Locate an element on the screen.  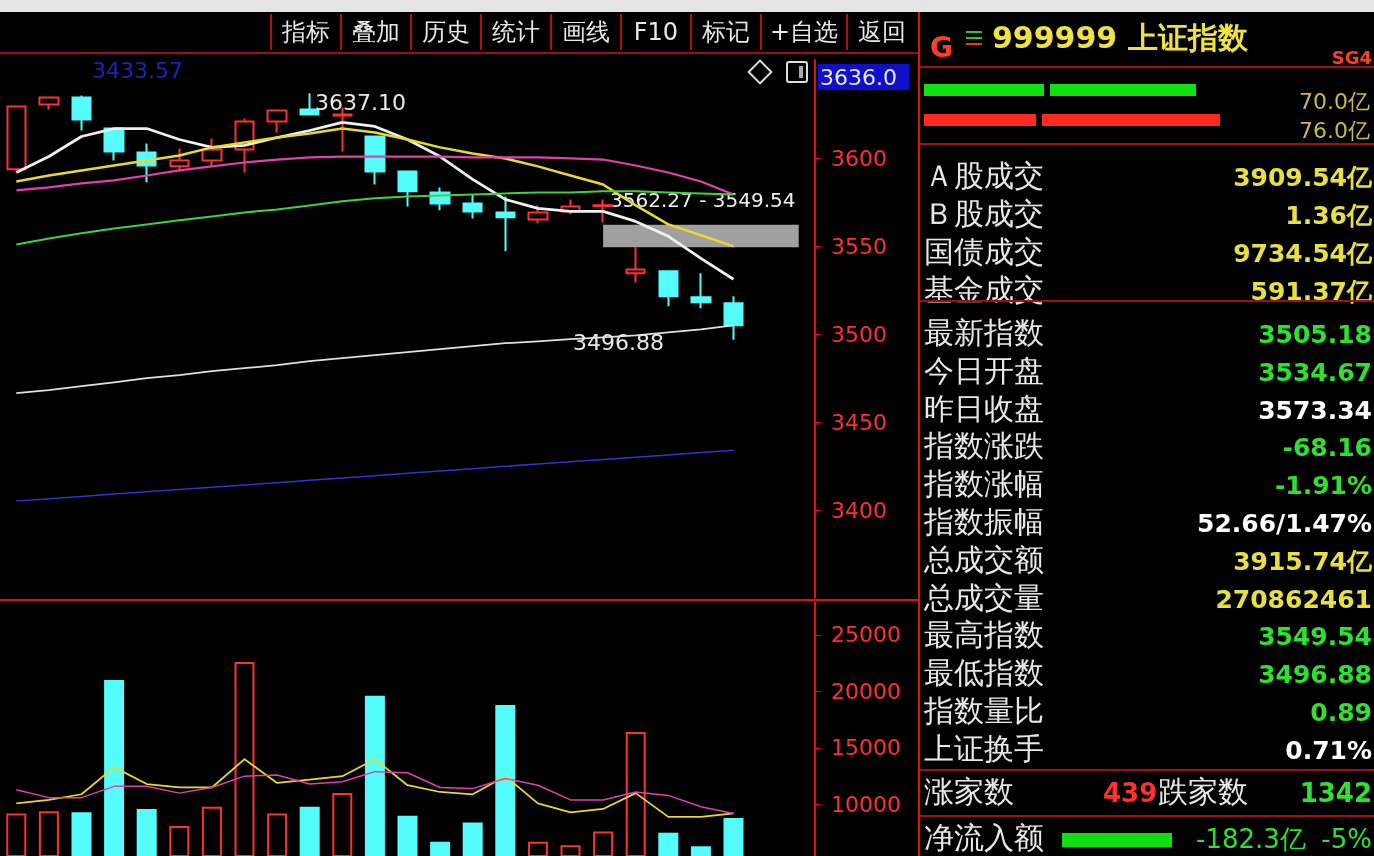
text: 439 is located at coordinates (1130, 793).